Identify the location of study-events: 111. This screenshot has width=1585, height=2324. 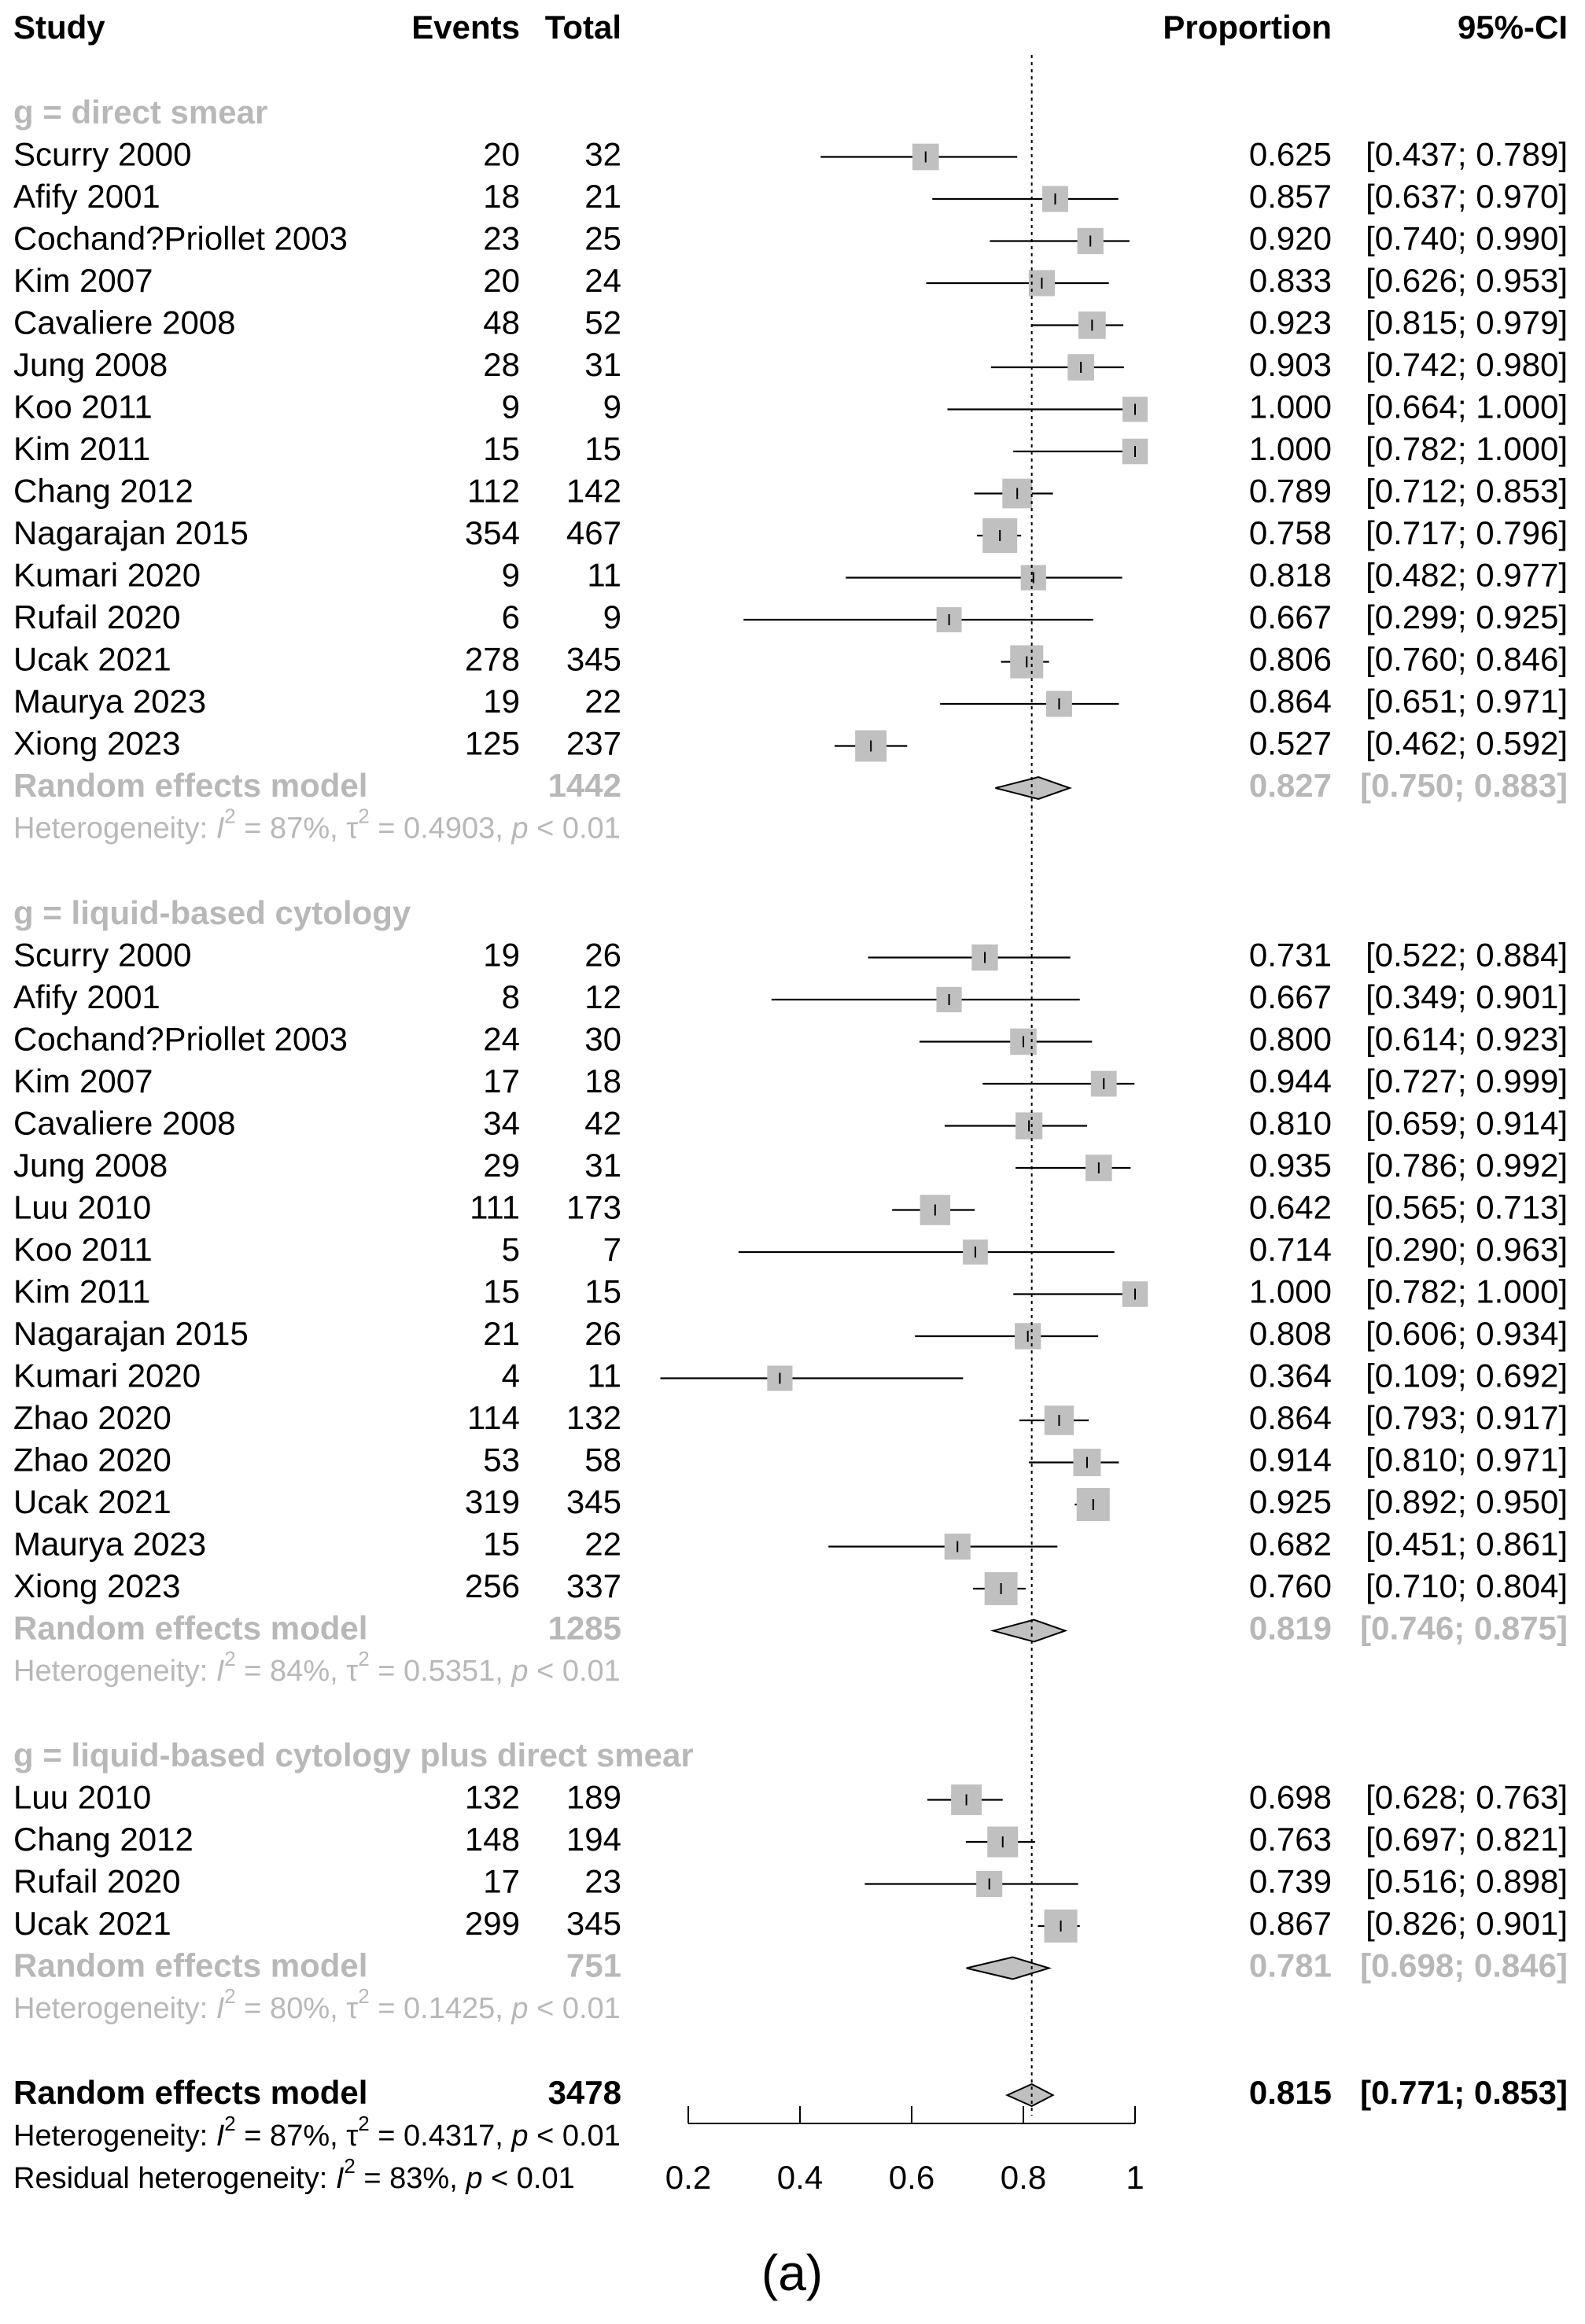
(495, 1207).